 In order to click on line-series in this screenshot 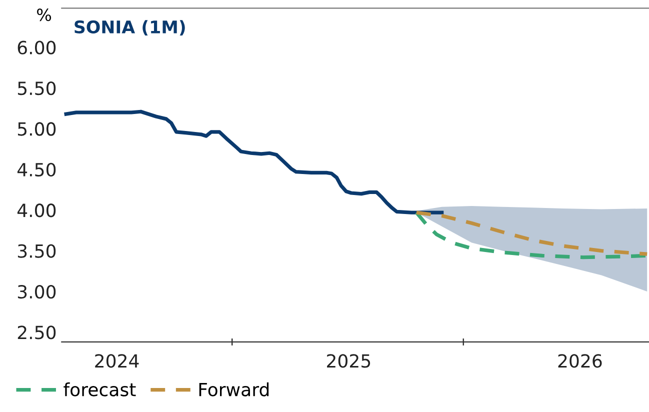, I will do `click(254, 162)`.